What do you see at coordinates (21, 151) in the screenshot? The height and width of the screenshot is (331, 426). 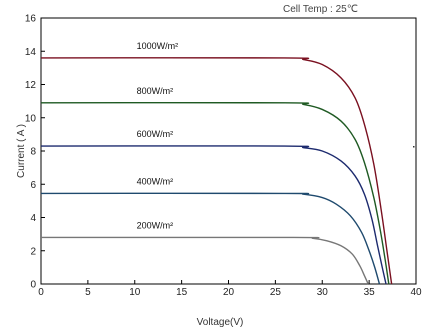 I see `y-axis-title: Current ( A )` at bounding box center [21, 151].